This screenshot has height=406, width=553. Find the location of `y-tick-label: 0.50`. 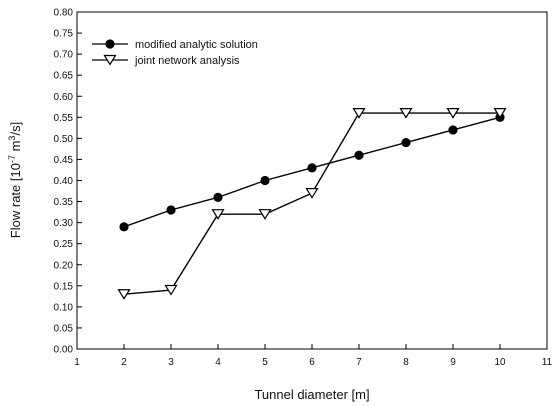

y-tick-label: 0.50 is located at coordinates (64, 139).